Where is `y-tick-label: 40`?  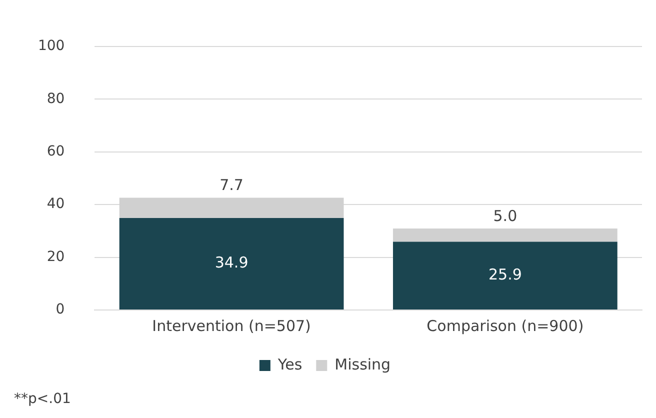
y-tick-label: 40 is located at coordinates (55, 204).